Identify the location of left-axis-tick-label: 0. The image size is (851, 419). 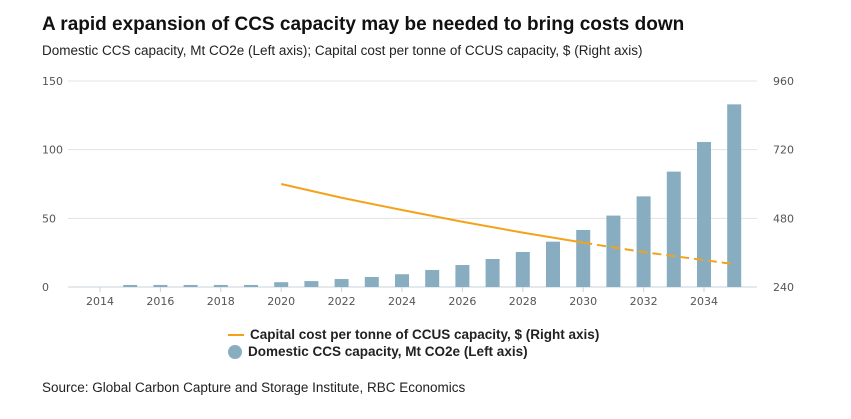
(45, 287).